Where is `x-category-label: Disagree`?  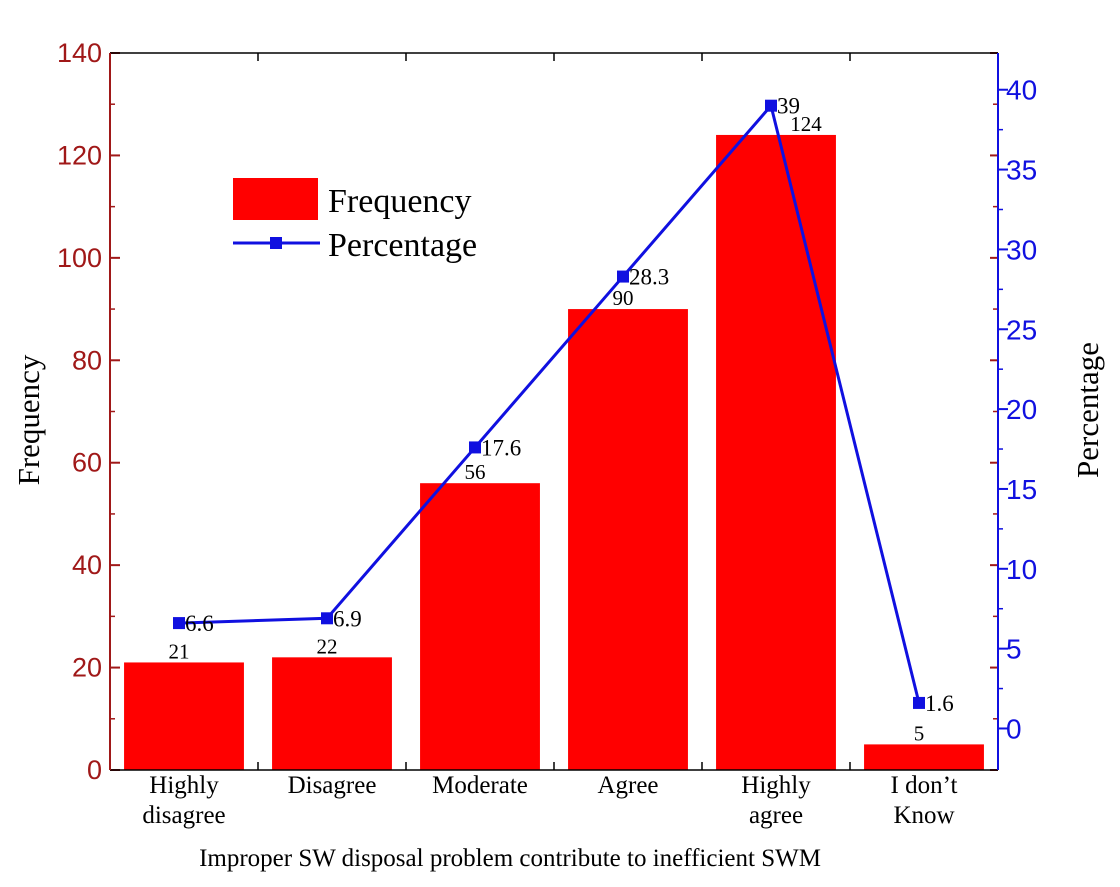 x-category-label: Disagree is located at coordinates (332, 785).